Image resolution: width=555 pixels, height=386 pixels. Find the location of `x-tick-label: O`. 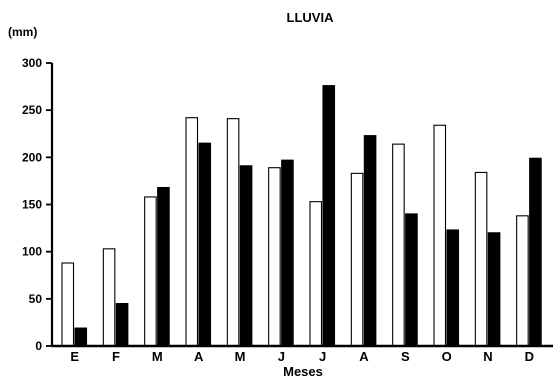

x-tick-label: O is located at coordinates (447, 356).